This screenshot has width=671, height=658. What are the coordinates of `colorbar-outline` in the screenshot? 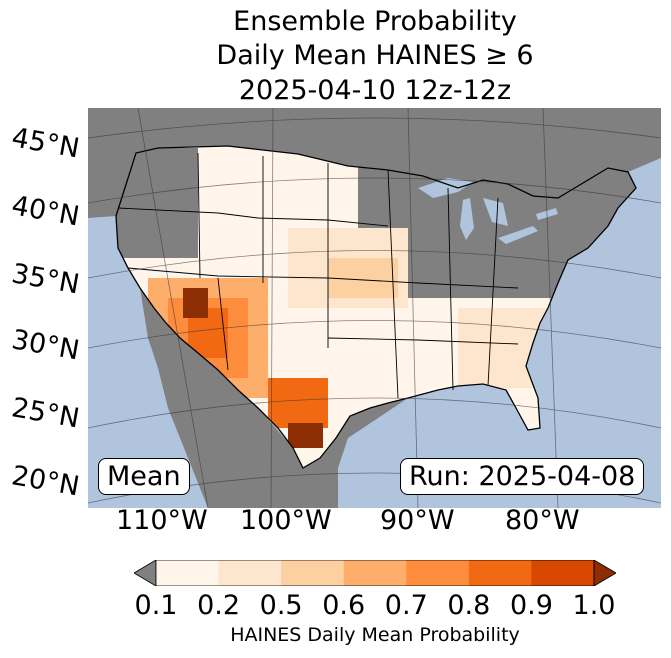 It's located at (375, 573).